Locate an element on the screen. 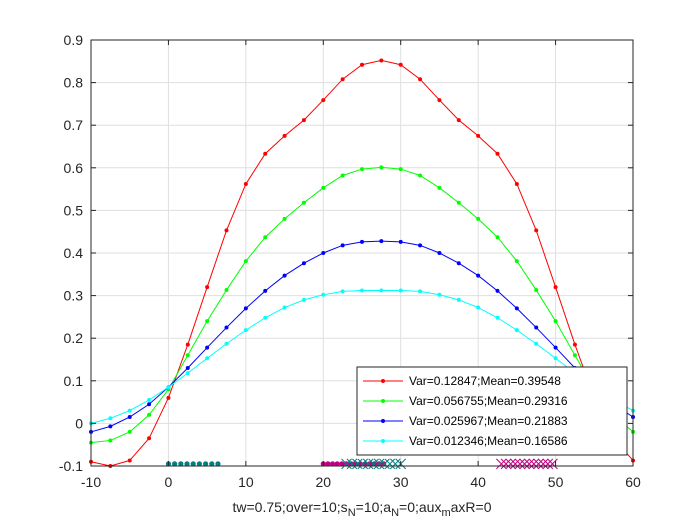  y-tick-label: 0.7 is located at coordinates (74, 125).